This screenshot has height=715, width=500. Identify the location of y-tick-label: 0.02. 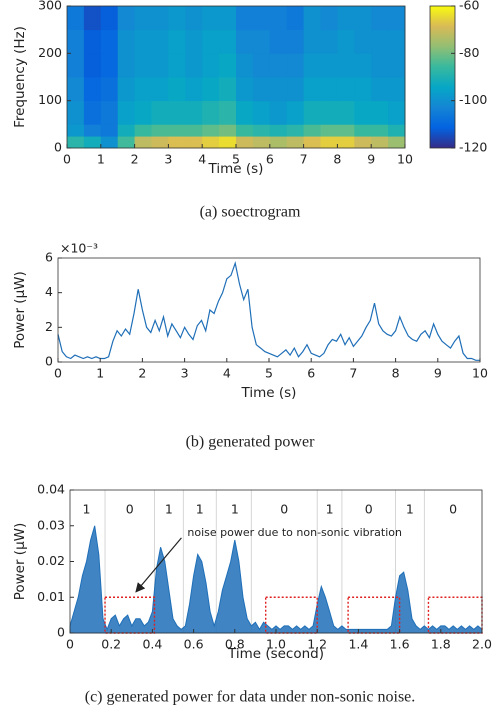
(51, 560).